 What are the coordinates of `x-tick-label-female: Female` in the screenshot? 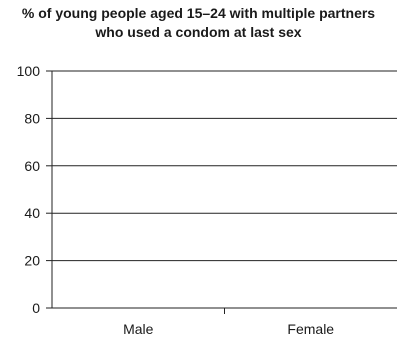 It's located at (310, 329).